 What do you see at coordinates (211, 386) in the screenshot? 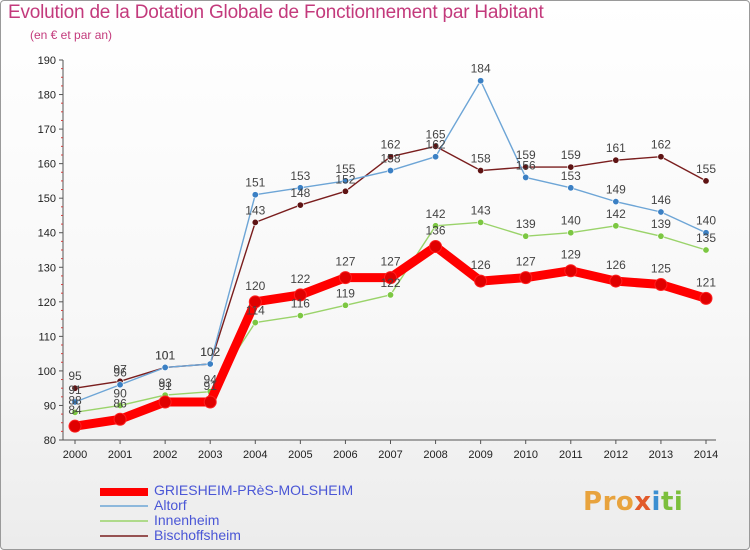
I see `data-label: 91` at bounding box center [211, 386].